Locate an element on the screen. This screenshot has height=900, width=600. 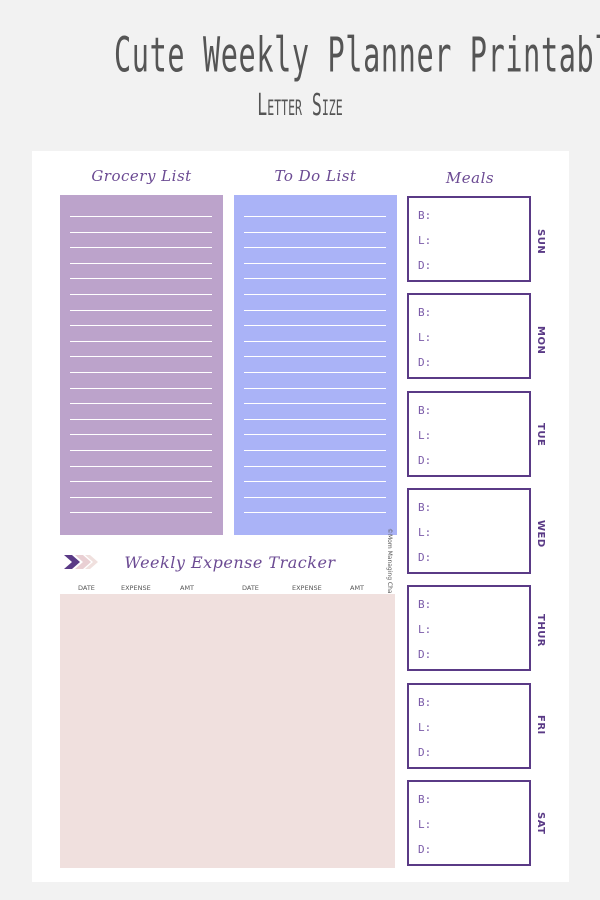
copyright-credit: ©Mom Managing Chaos is located at coordinates (389, 564).